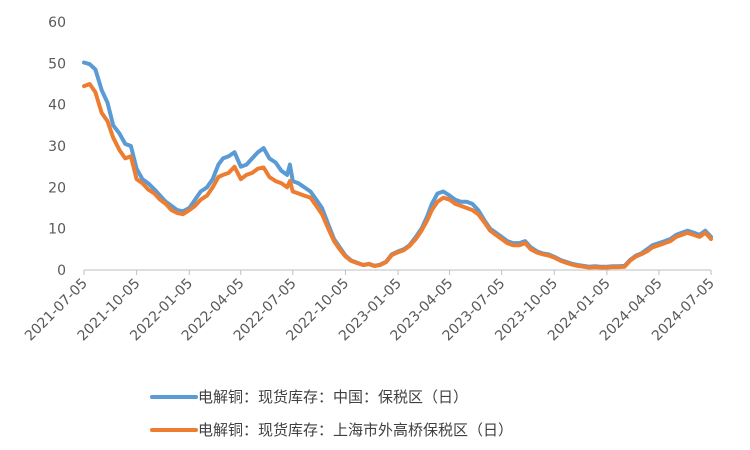 The width and height of the screenshot is (750, 450). I want to click on legend: 电解铜：现货库存：中国：保税区（日） 电解铜：现货库存：上海市外高桥保税区（日）, so click(331, 413).